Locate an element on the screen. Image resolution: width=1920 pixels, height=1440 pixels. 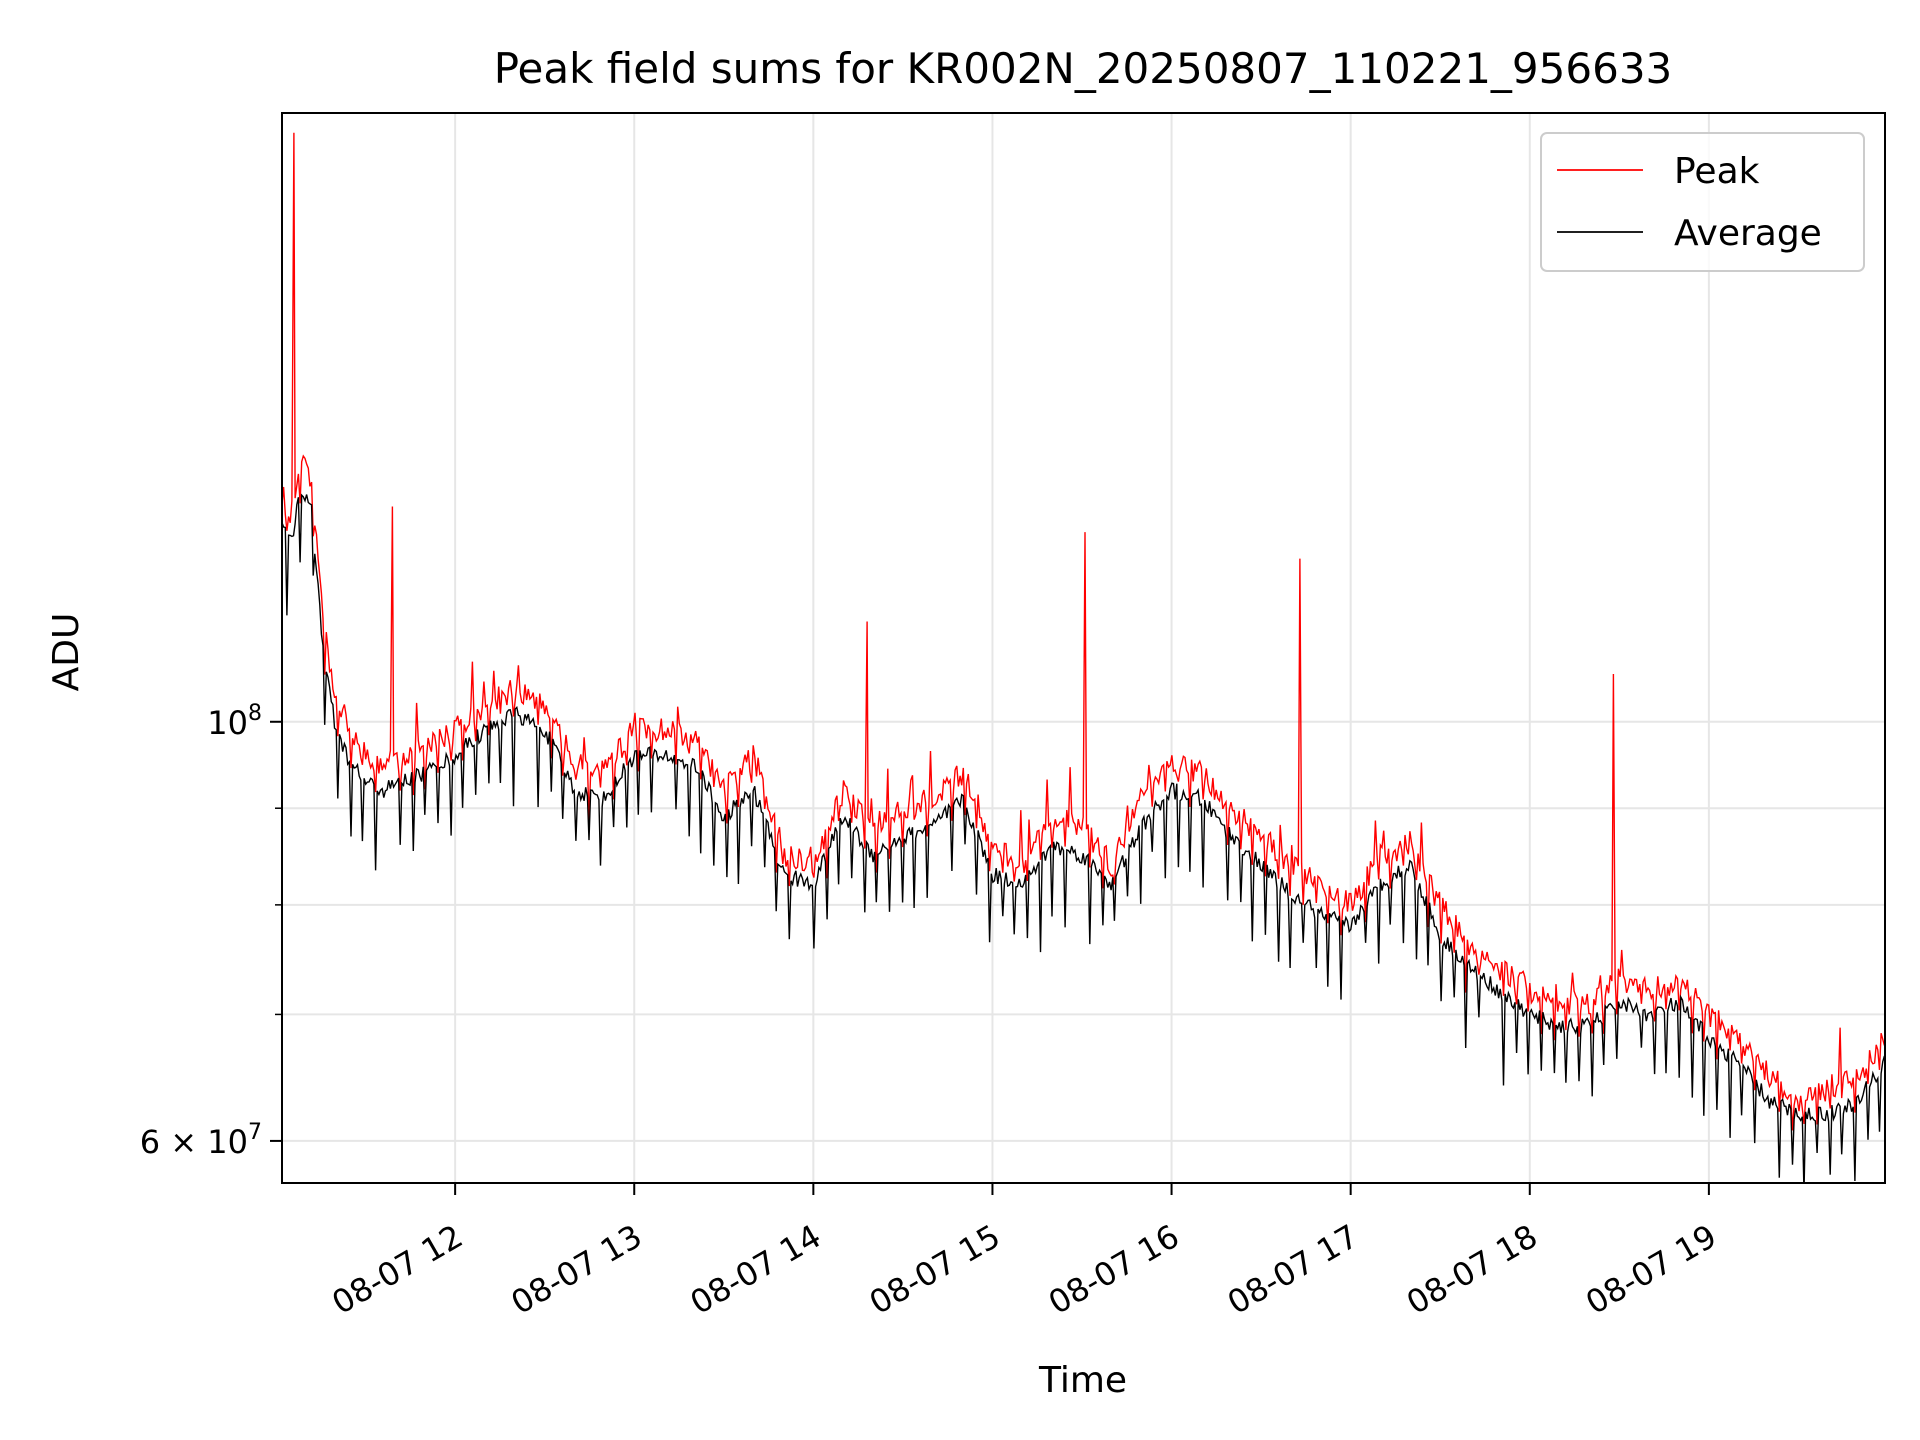
legend-box is located at coordinates (1702, 202).